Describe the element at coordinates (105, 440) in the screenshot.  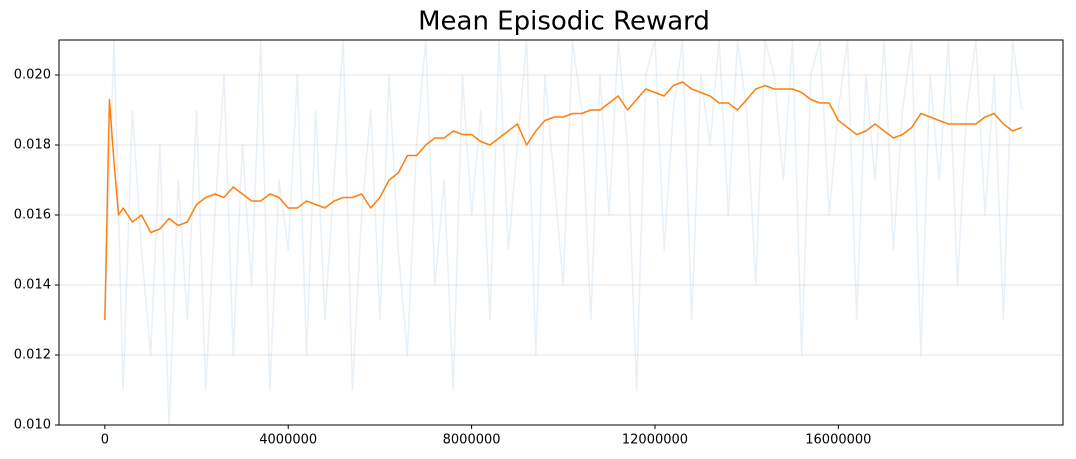
I see `x-tick-label: 0` at that location.